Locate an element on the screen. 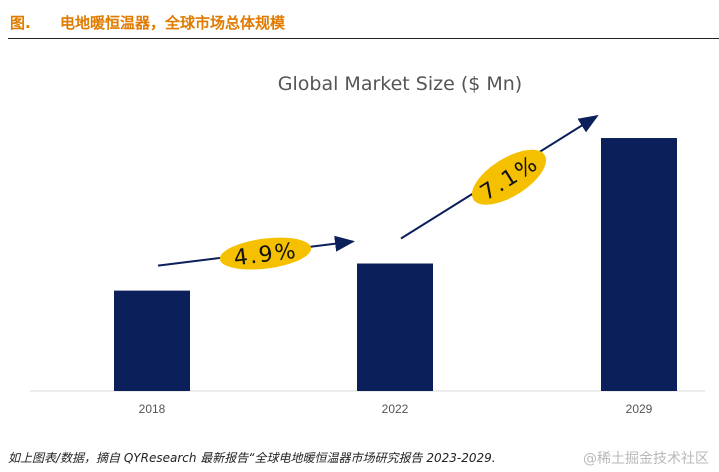  bar-2018 is located at coordinates (152, 340).